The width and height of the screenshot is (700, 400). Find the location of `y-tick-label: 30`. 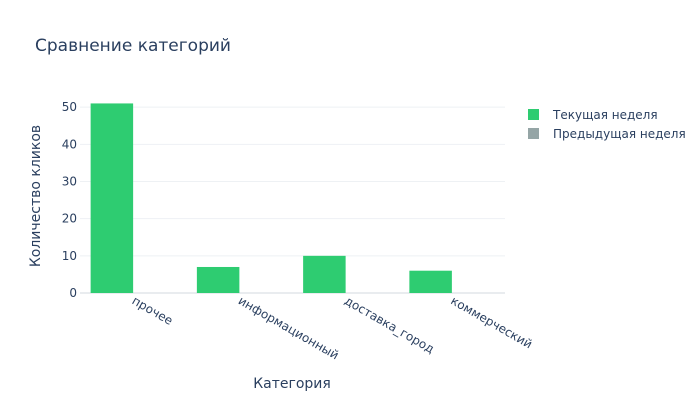

y-tick-label: 30 is located at coordinates (69, 181).